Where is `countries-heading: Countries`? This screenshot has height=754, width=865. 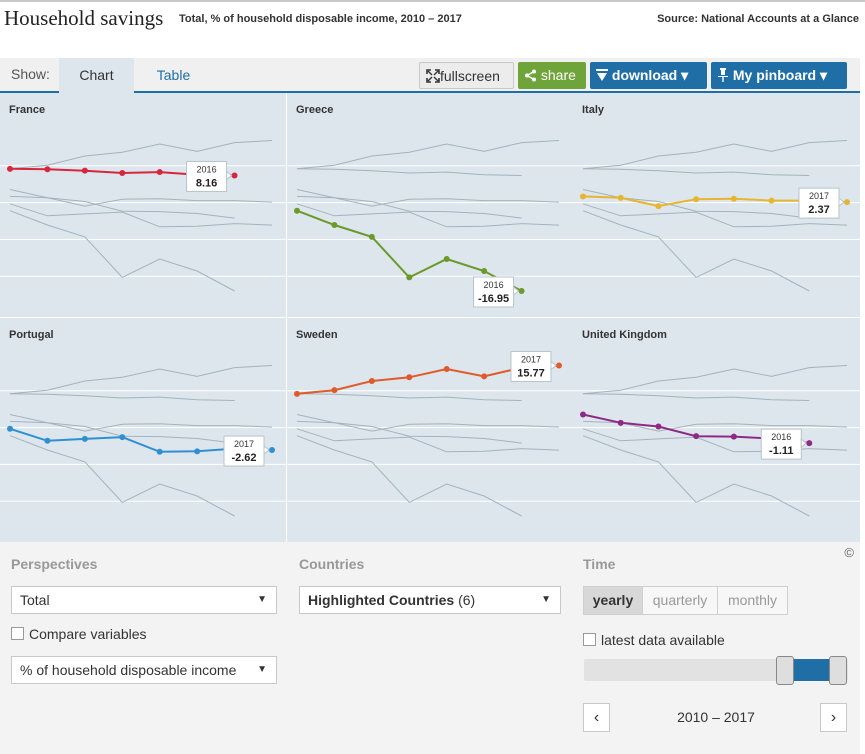
countries-heading: Countries is located at coordinates (332, 564).